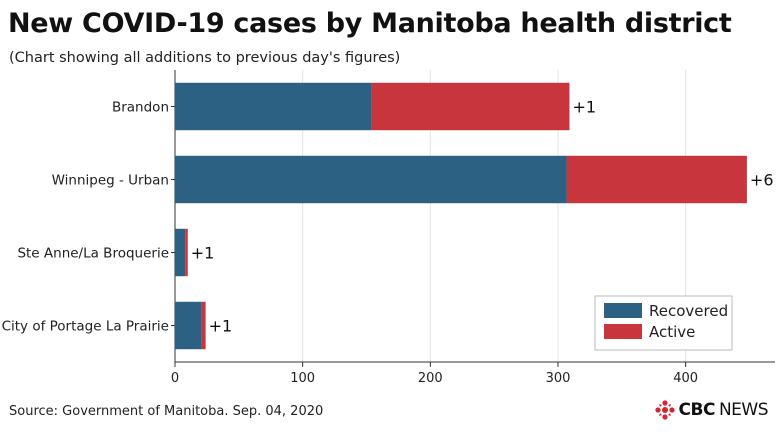 This screenshot has width=780, height=440. Describe the element at coordinates (175, 378) in the screenshot. I see `x-tick-label: 0` at that location.